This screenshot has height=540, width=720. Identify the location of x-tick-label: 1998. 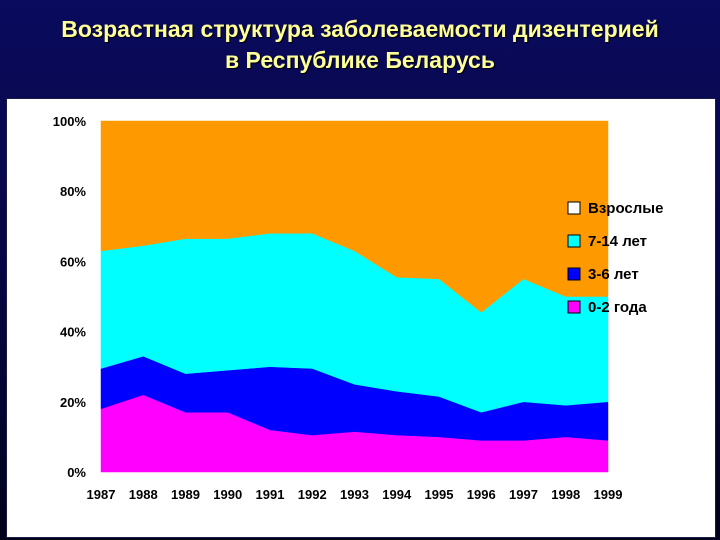
(565, 494).